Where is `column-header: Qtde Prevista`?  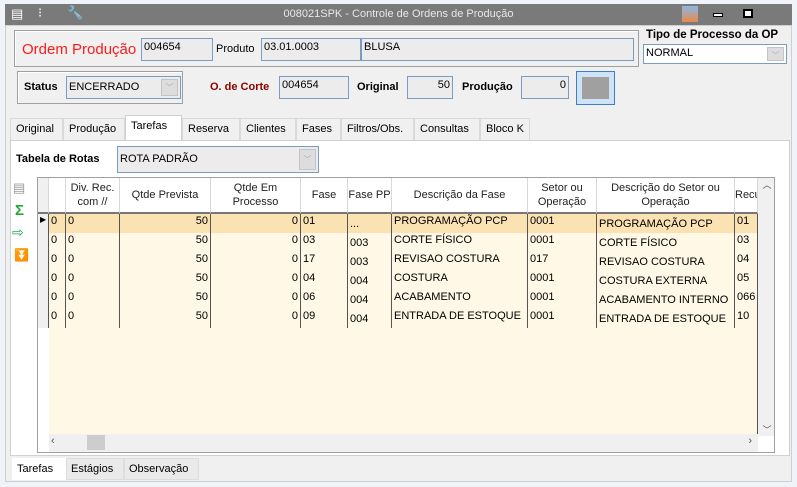
column-header: Qtde Prevista is located at coordinates (165, 196).